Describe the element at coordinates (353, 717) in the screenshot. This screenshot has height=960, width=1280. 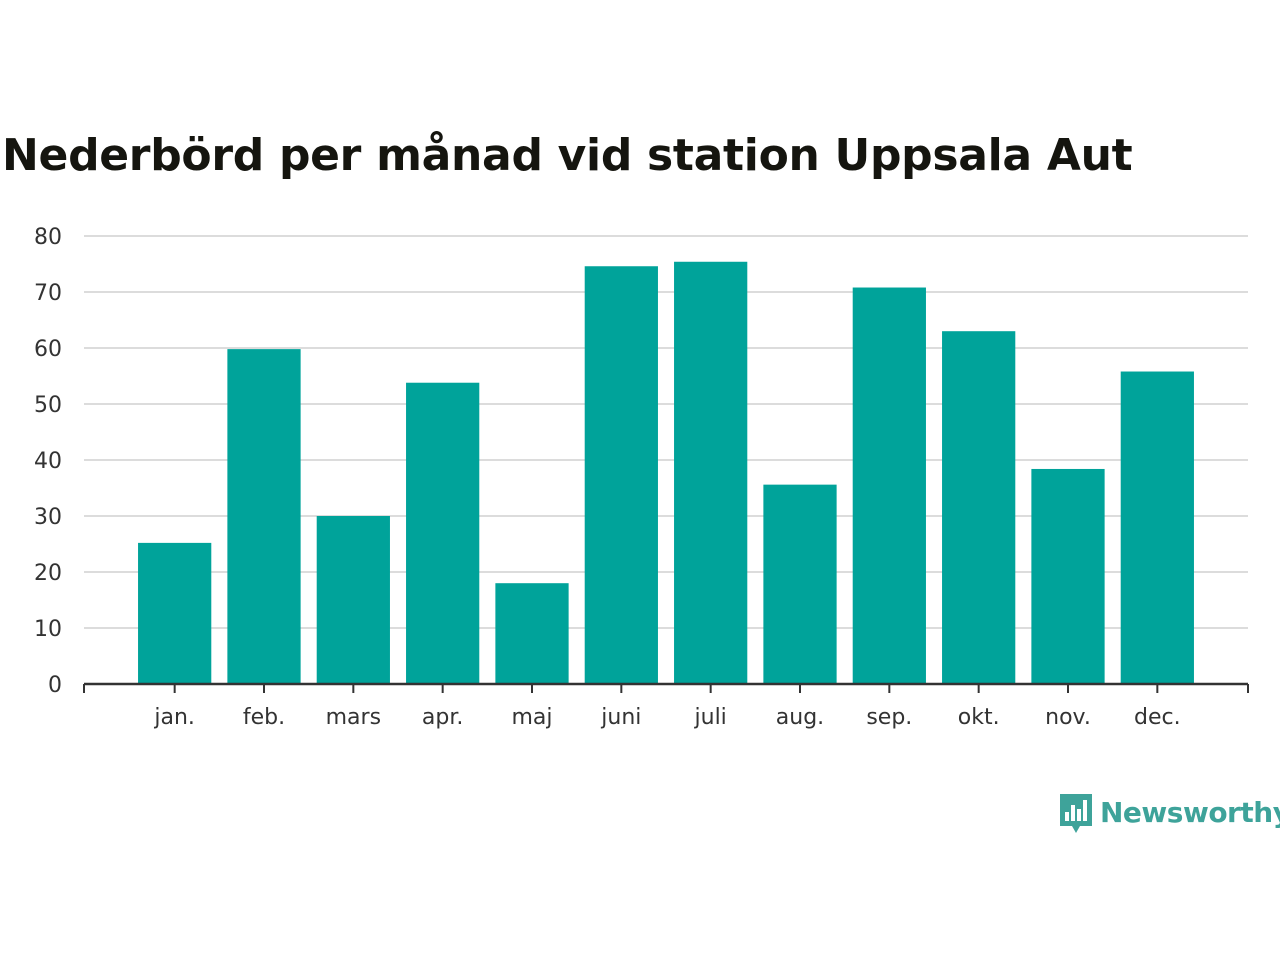
I see `x-tick-label: mars` at that location.